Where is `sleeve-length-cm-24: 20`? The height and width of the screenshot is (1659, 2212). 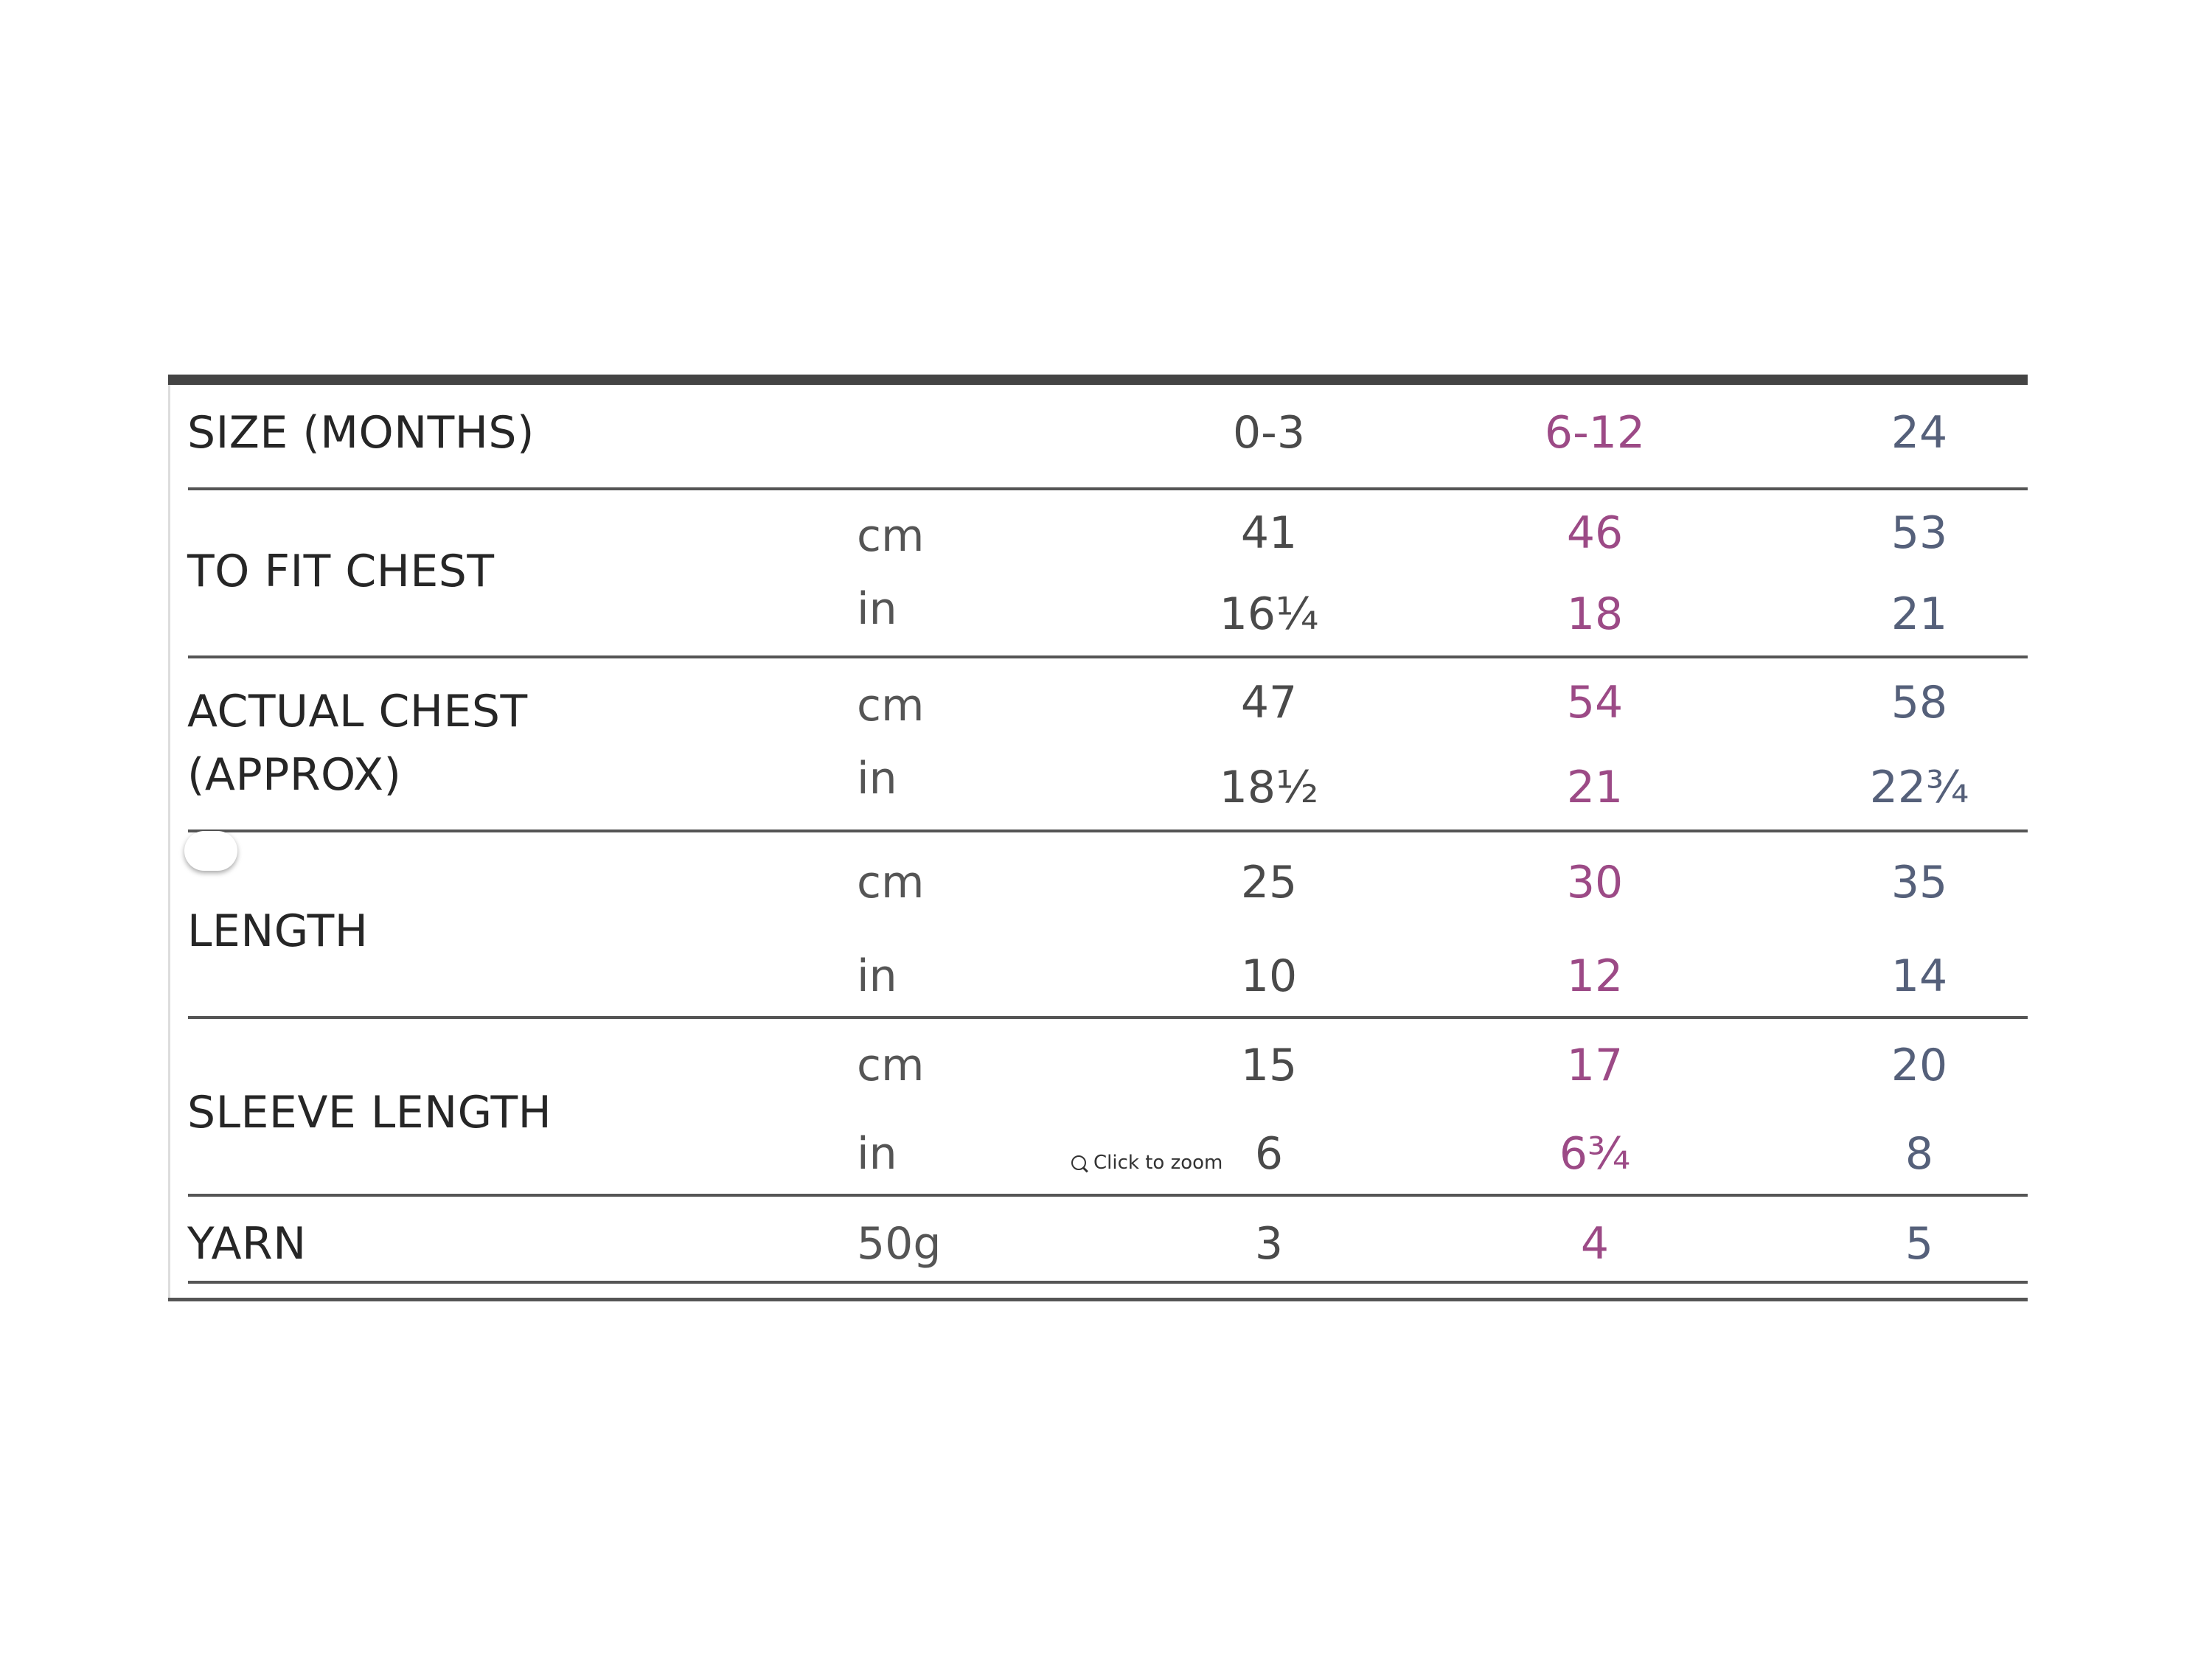
sleeve-length-cm-24: 20 is located at coordinates (1919, 1065).